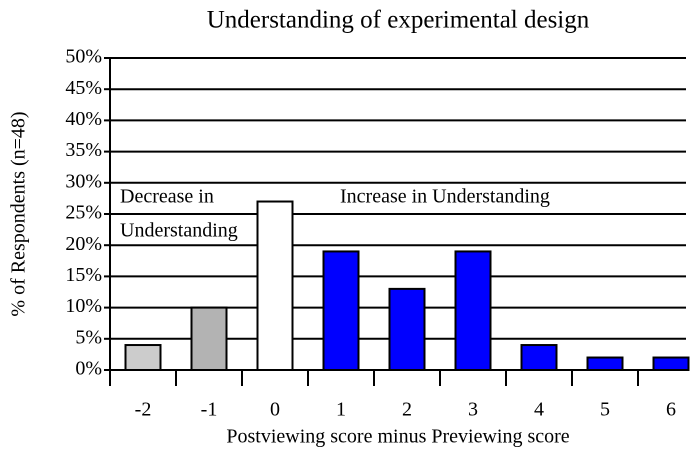  I want to click on y-tick-label: 45%, so click(83, 88).